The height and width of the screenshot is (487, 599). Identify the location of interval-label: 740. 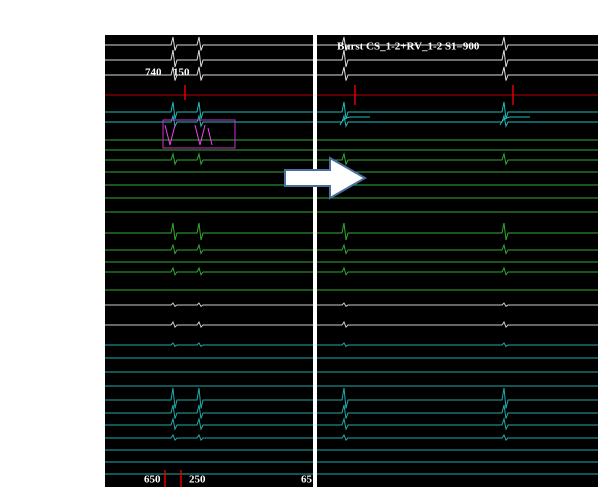
(153, 73).